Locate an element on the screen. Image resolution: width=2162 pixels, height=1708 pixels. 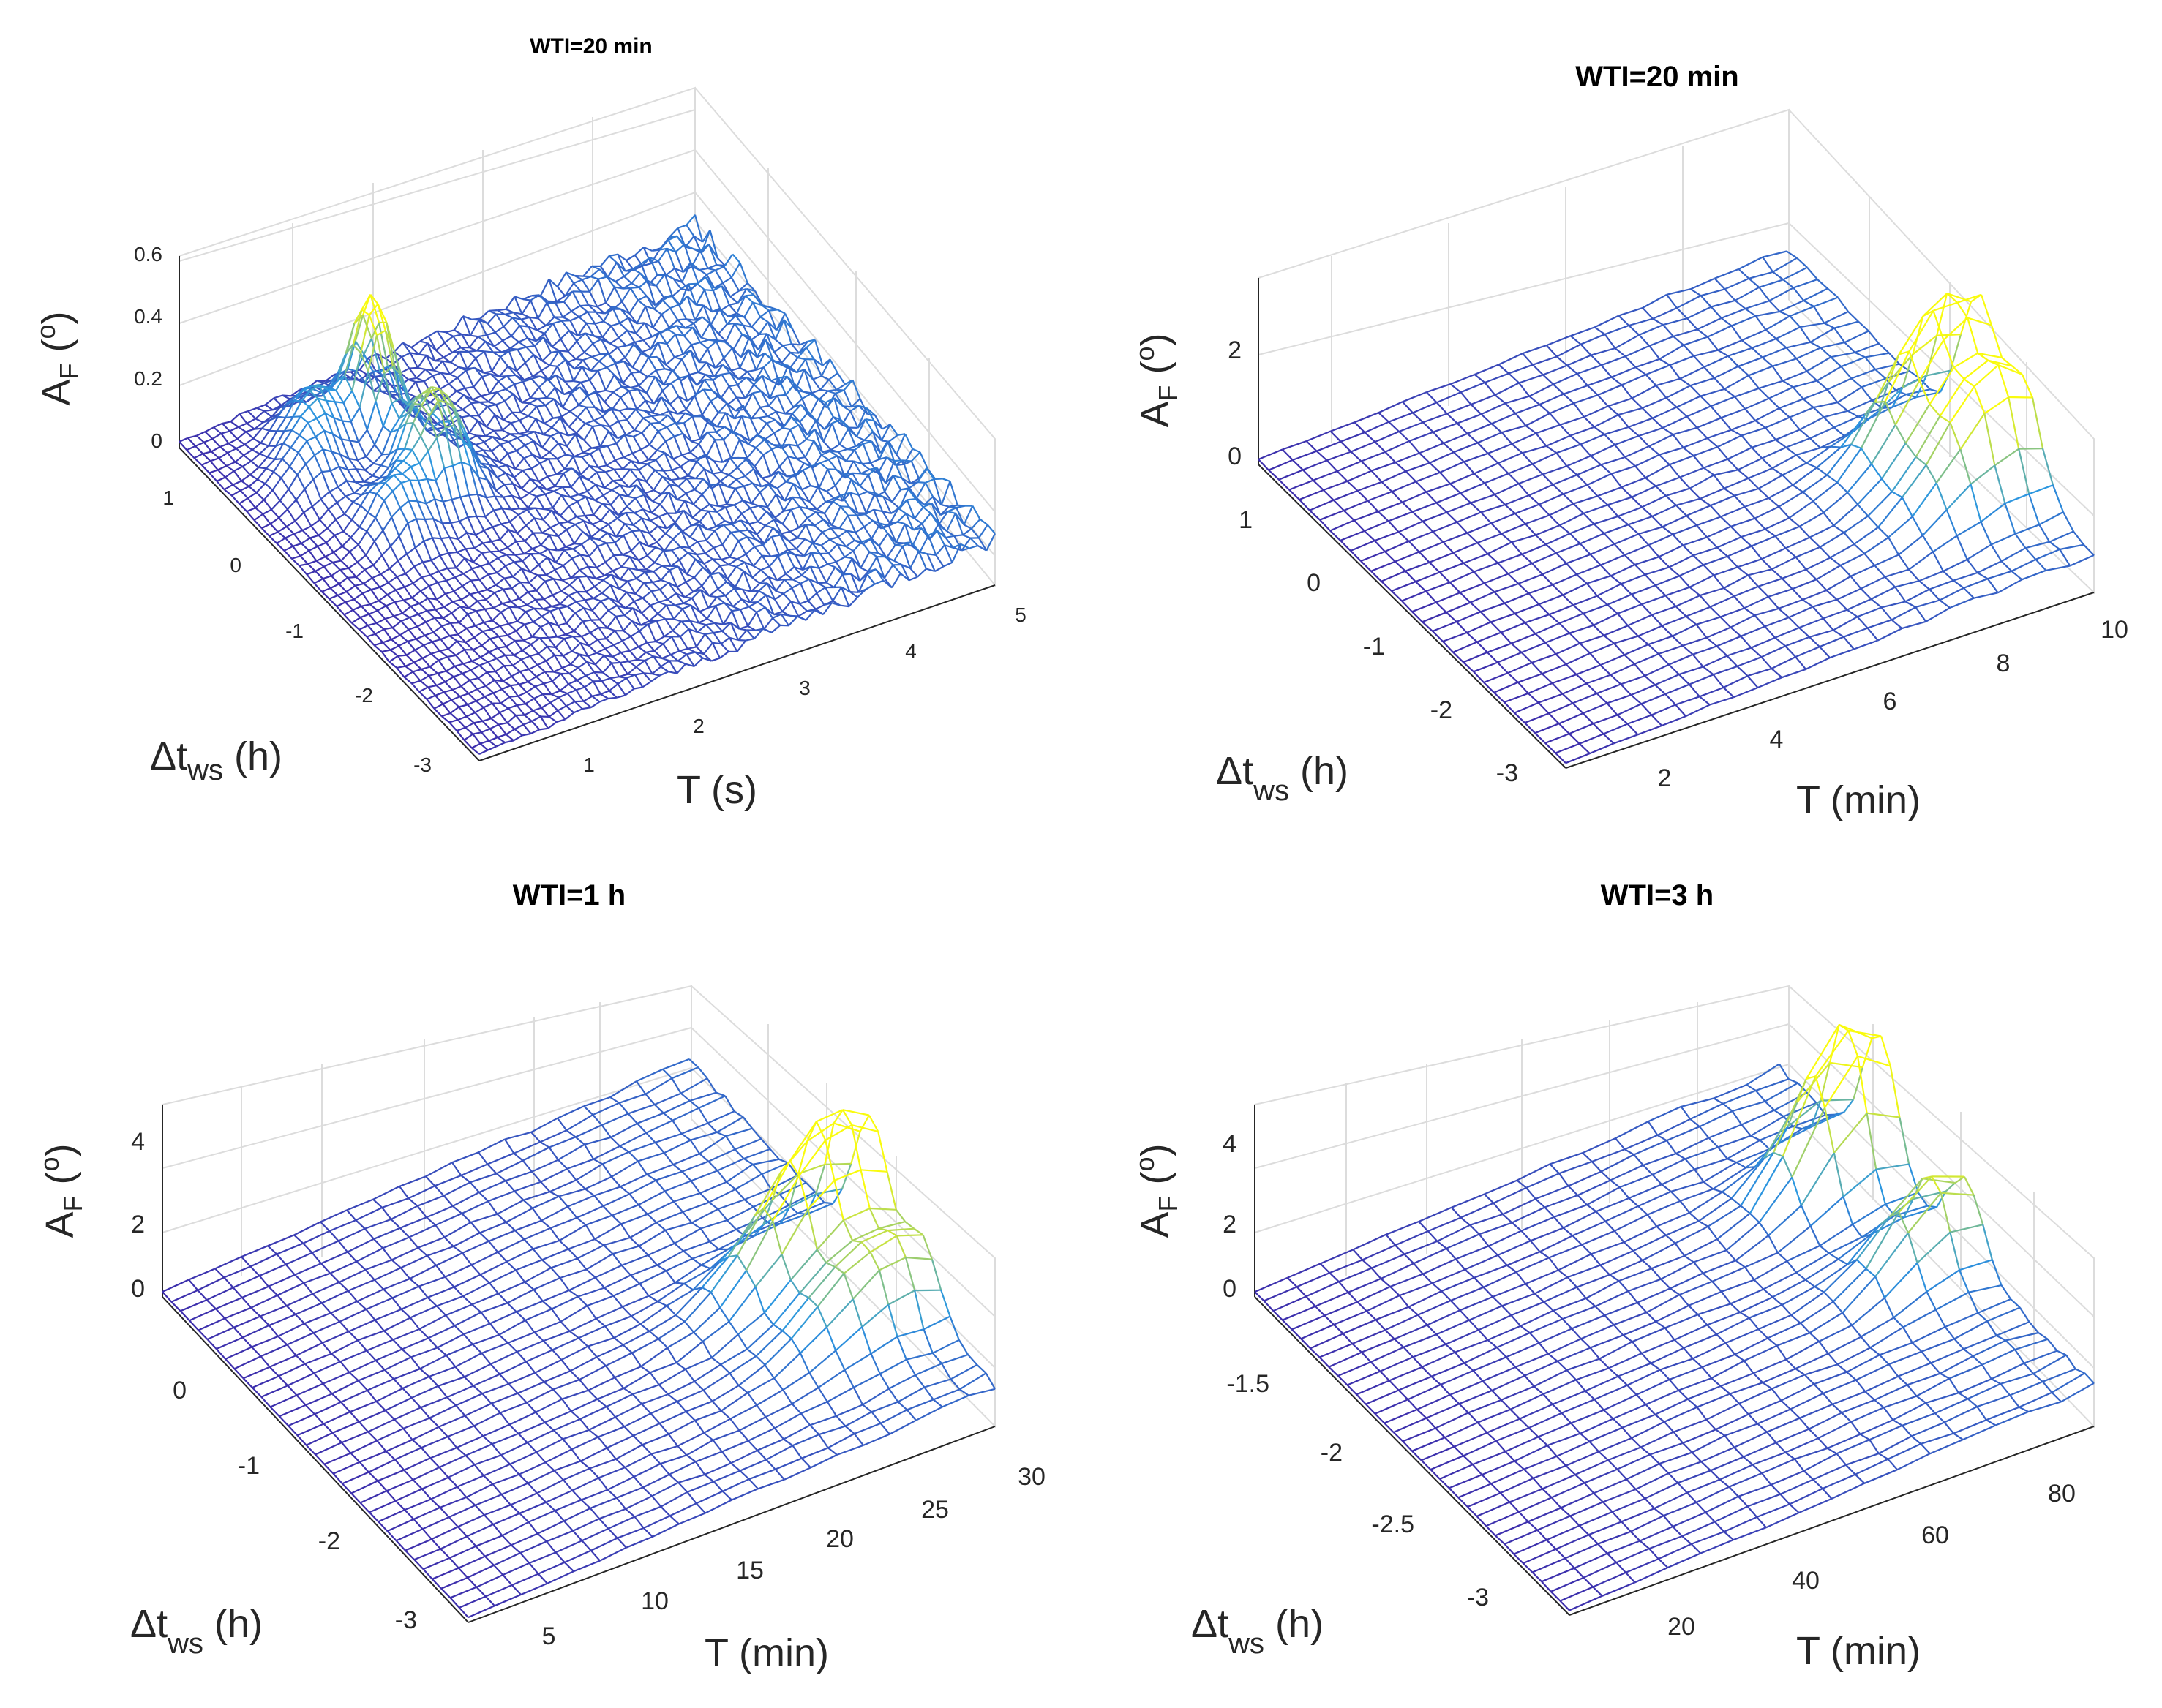
y-tick: 0 is located at coordinates (235, 565).